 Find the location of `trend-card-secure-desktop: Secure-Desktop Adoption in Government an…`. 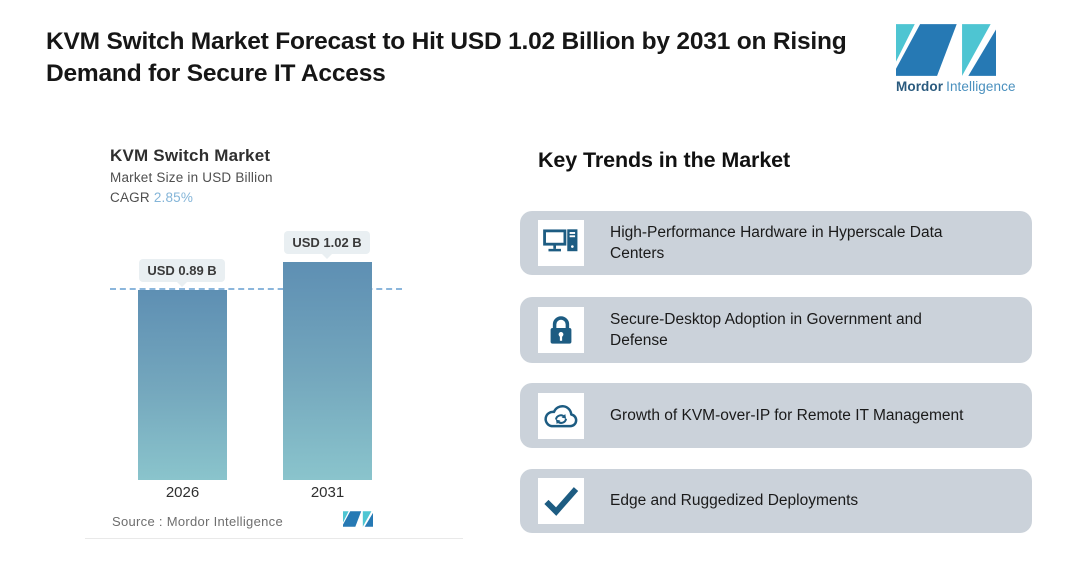

trend-card-secure-desktop: Secure-Desktop Adoption in Government an… is located at coordinates (776, 330).